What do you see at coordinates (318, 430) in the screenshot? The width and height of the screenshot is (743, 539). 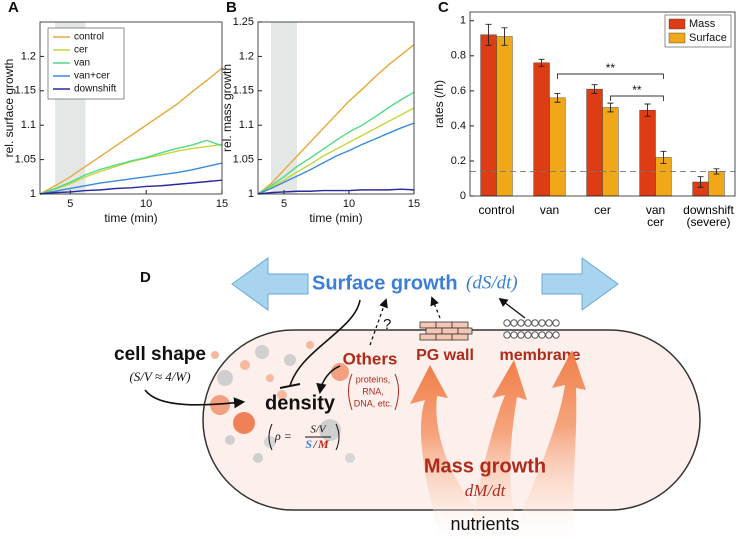 I see `numerator: S/V` at bounding box center [318, 430].